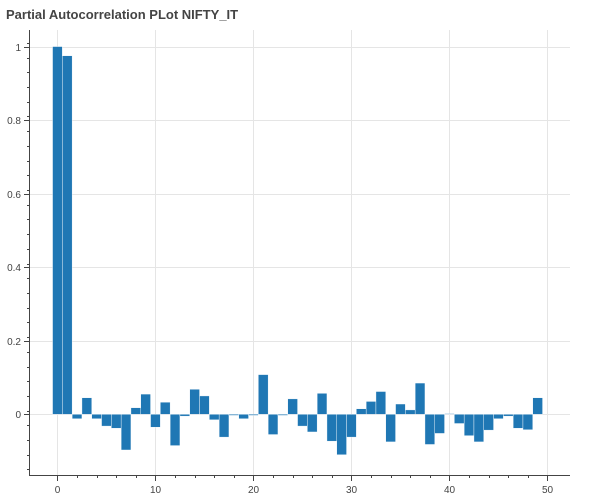 Image resolution: width=600 pixels, height=500 pixels. I want to click on x-tick-label: 0, so click(58, 490).